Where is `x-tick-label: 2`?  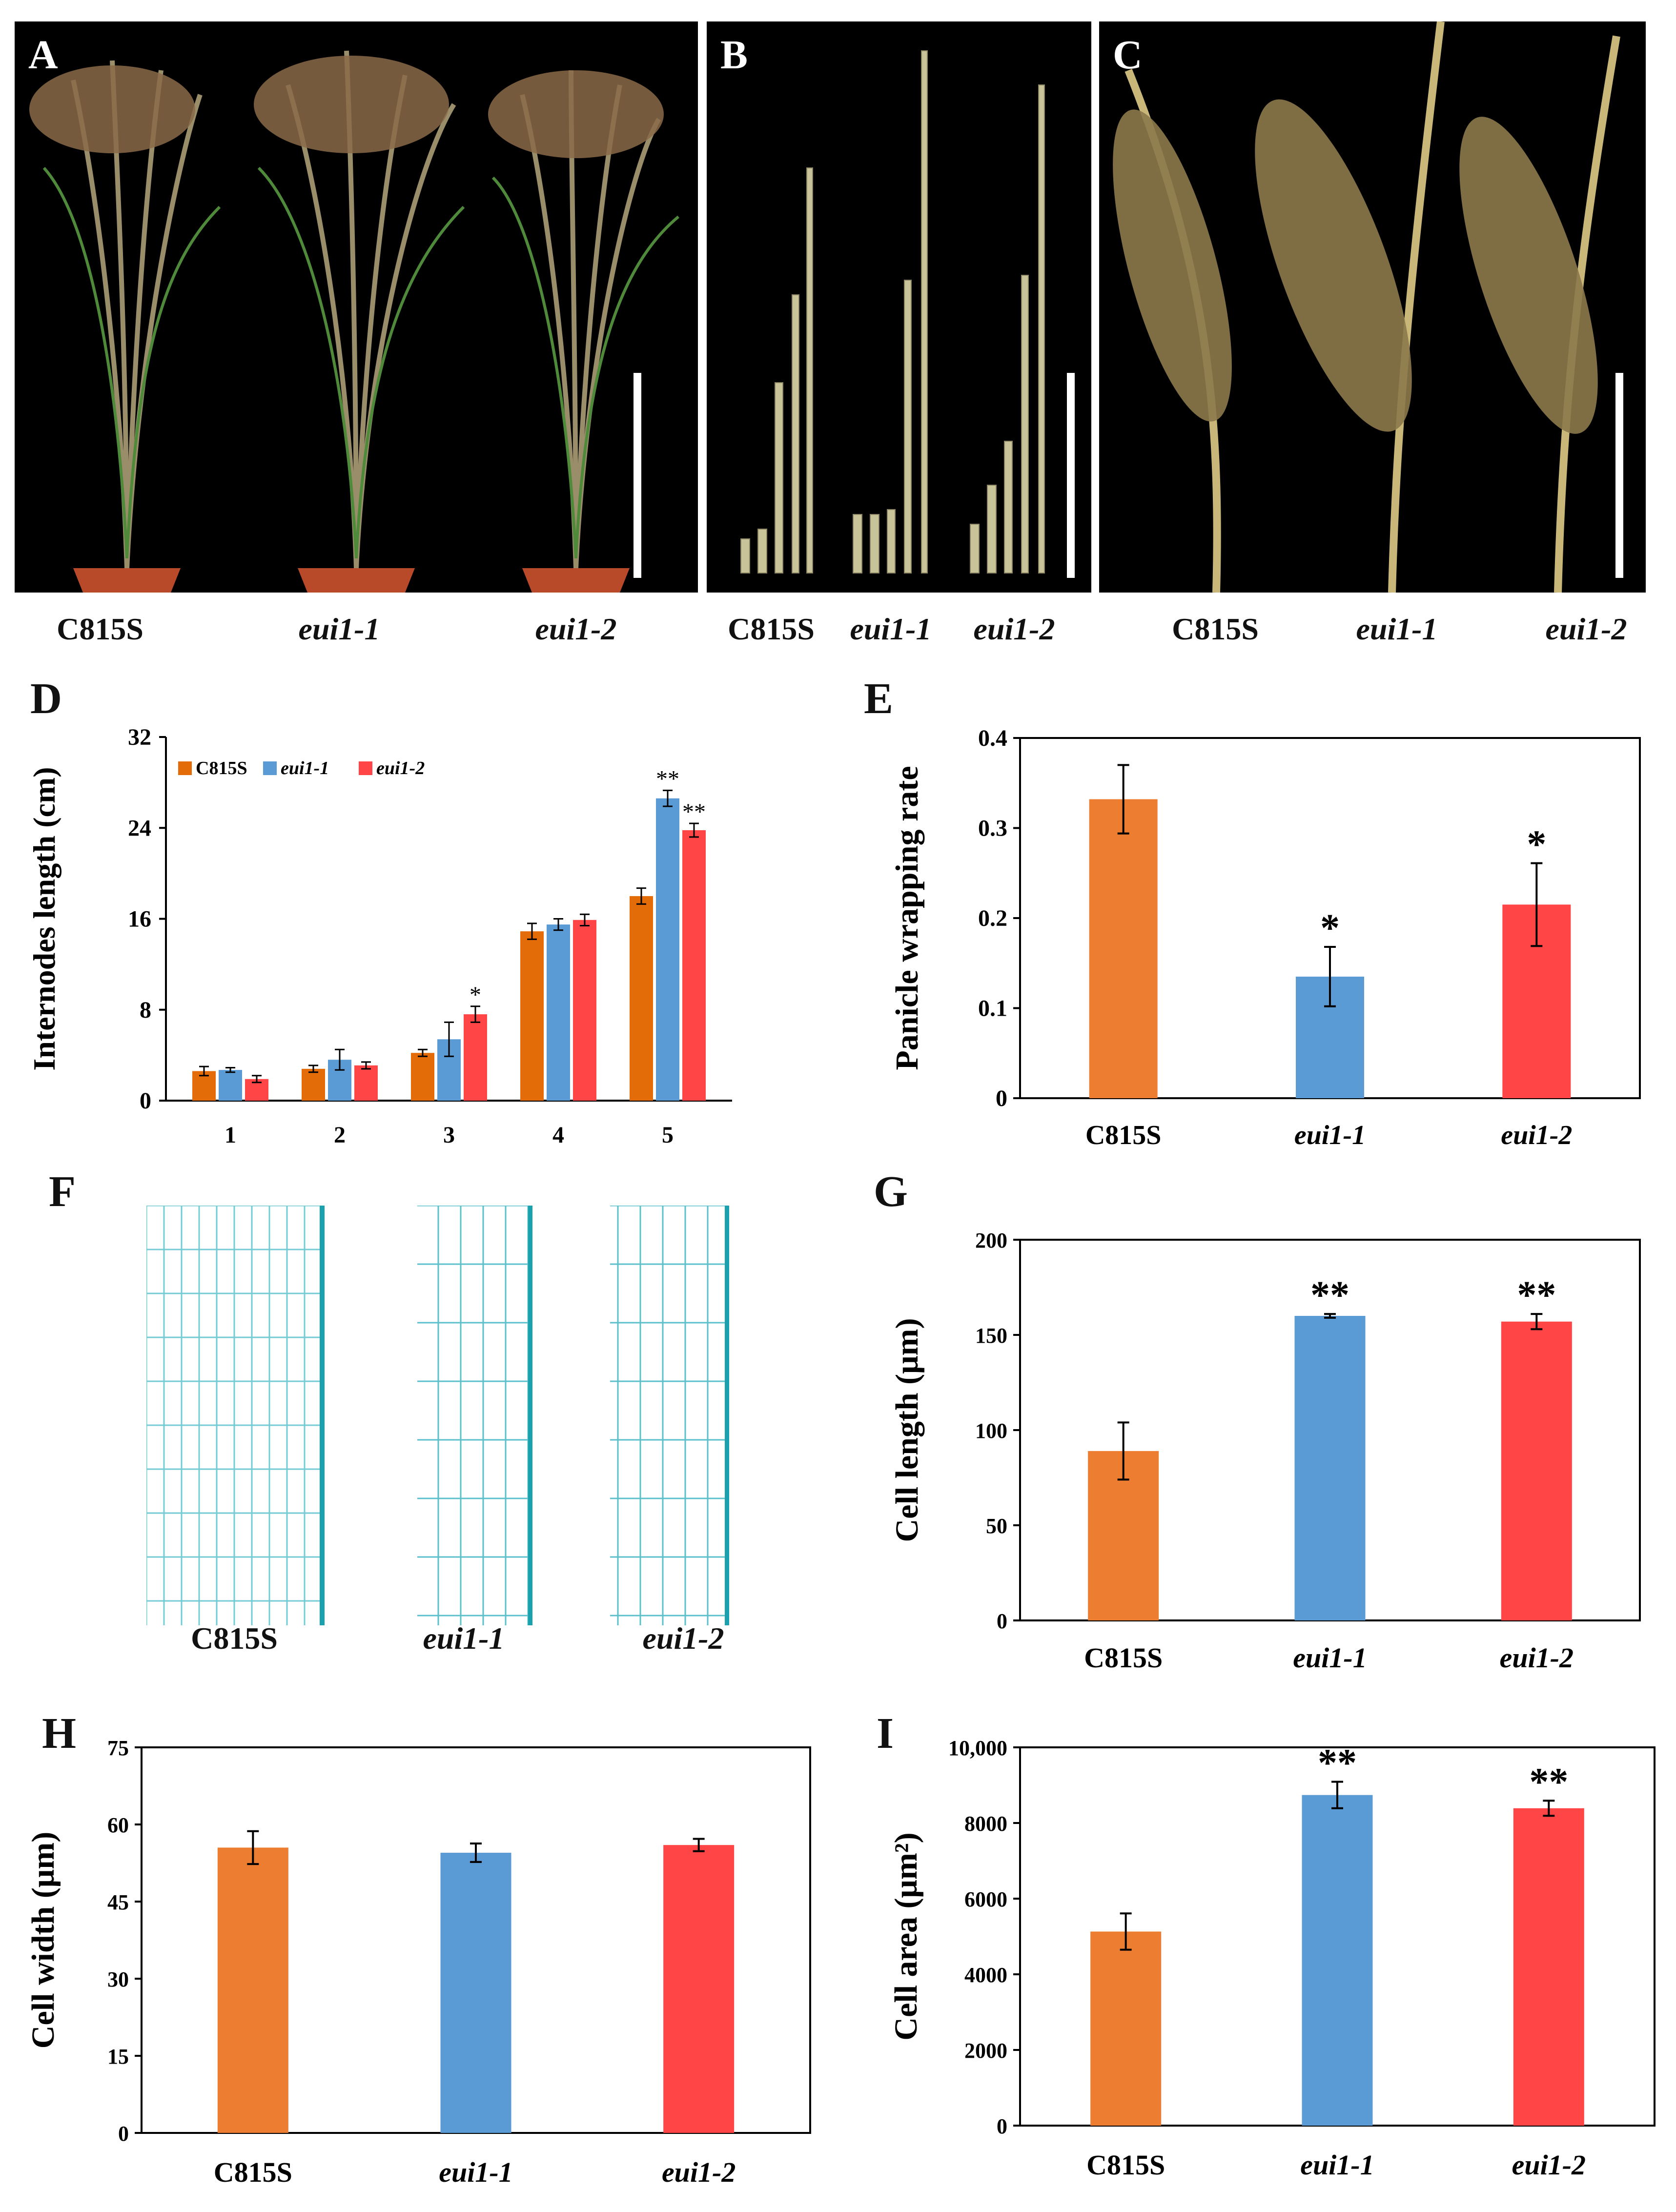
x-tick-label: 2 is located at coordinates (340, 1135).